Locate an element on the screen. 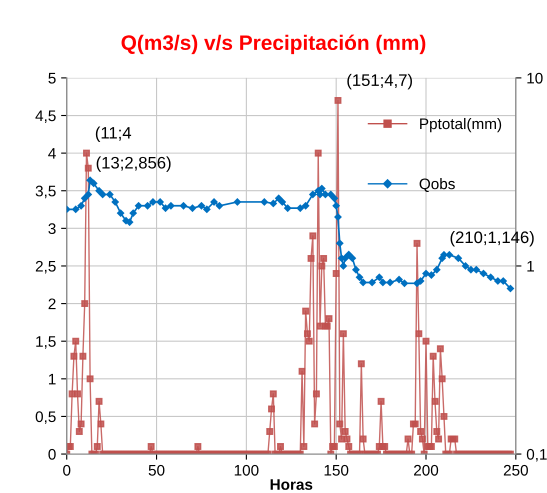 Image resolution: width=547 pixels, height=493 pixels. x-axis-title: Horas is located at coordinates (291, 484).